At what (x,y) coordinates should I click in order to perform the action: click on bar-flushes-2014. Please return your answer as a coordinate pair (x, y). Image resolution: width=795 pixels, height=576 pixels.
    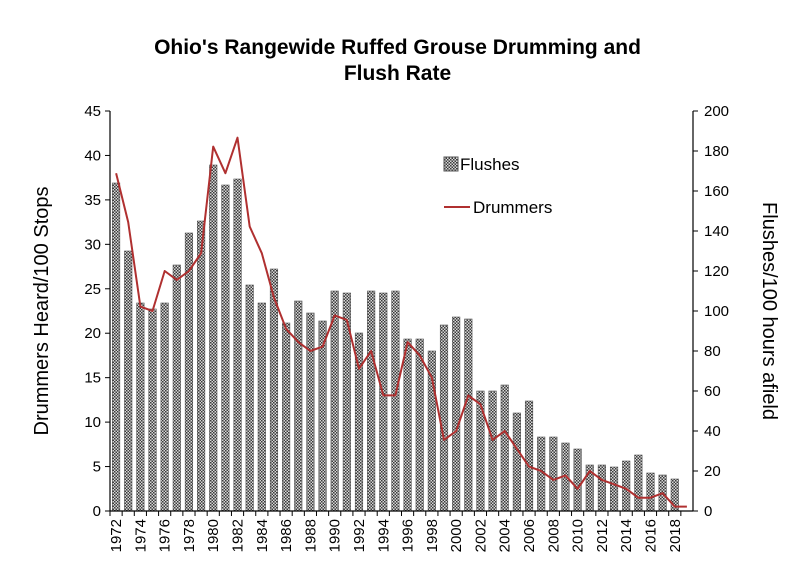
    Looking at the image, I should click on (626, 486).